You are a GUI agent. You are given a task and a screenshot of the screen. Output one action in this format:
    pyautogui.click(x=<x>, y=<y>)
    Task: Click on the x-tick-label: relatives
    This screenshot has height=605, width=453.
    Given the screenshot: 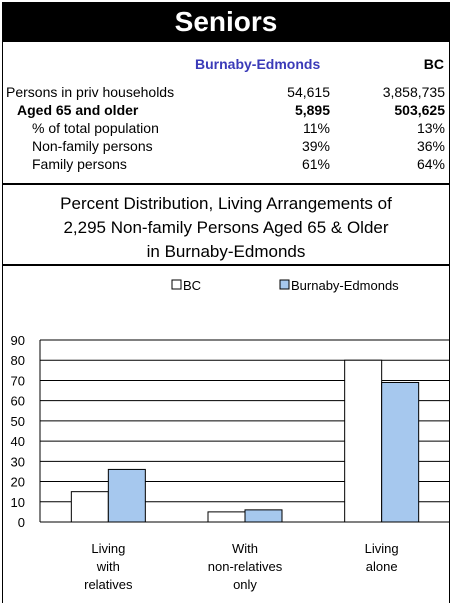 What is the action you would take?
    pyautogui.click(x=108, y=584)
    